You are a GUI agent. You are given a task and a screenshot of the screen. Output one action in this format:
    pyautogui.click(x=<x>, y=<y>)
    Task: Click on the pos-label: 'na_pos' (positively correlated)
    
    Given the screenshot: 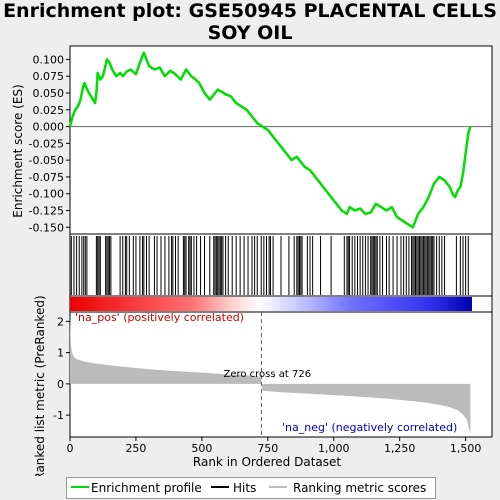 What is the action you would take?
    pyautogui.click(x=159, y=317)
    